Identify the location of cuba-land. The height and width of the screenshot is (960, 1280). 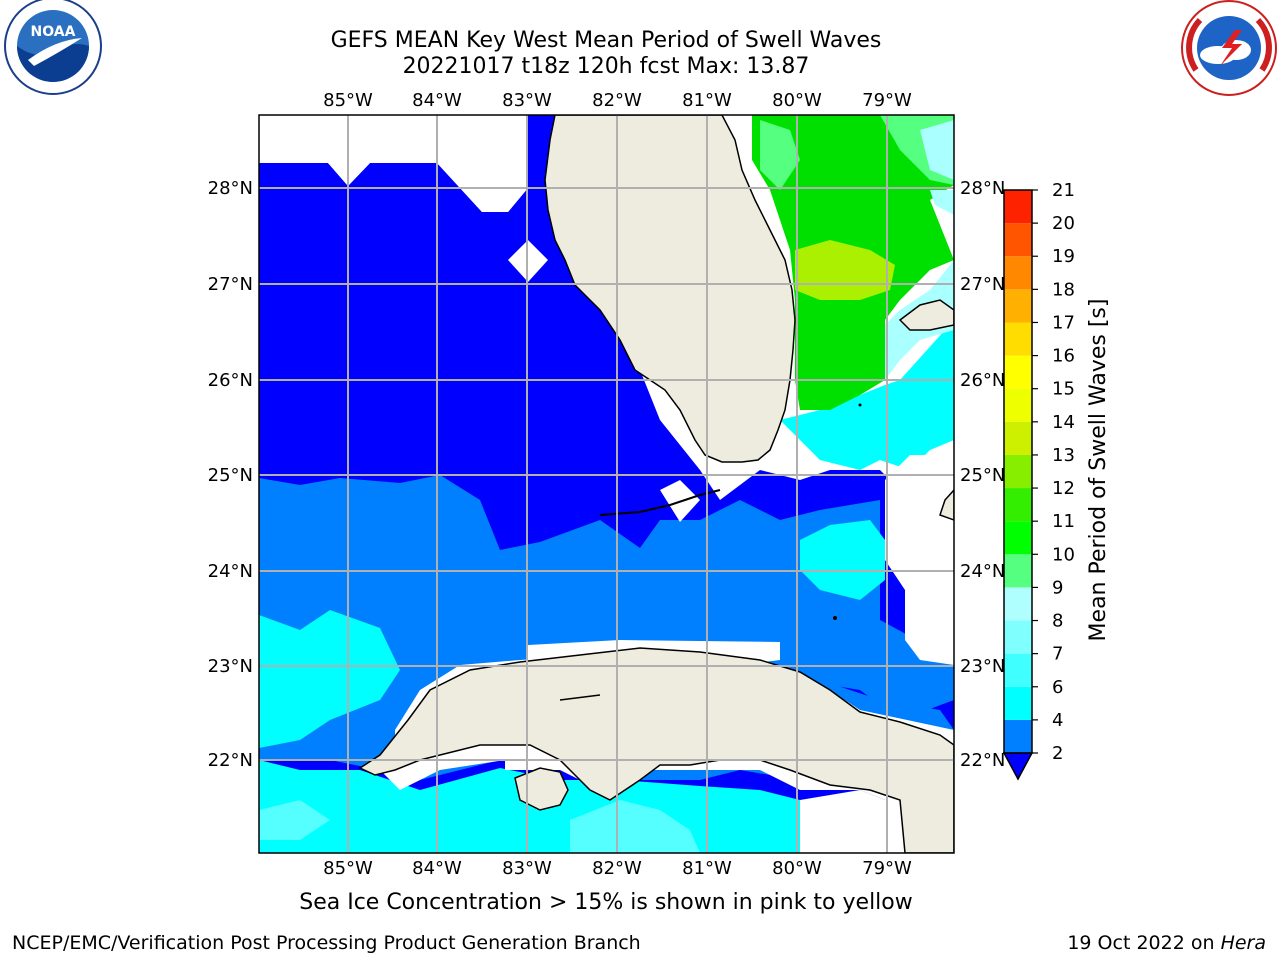
(656, 750).